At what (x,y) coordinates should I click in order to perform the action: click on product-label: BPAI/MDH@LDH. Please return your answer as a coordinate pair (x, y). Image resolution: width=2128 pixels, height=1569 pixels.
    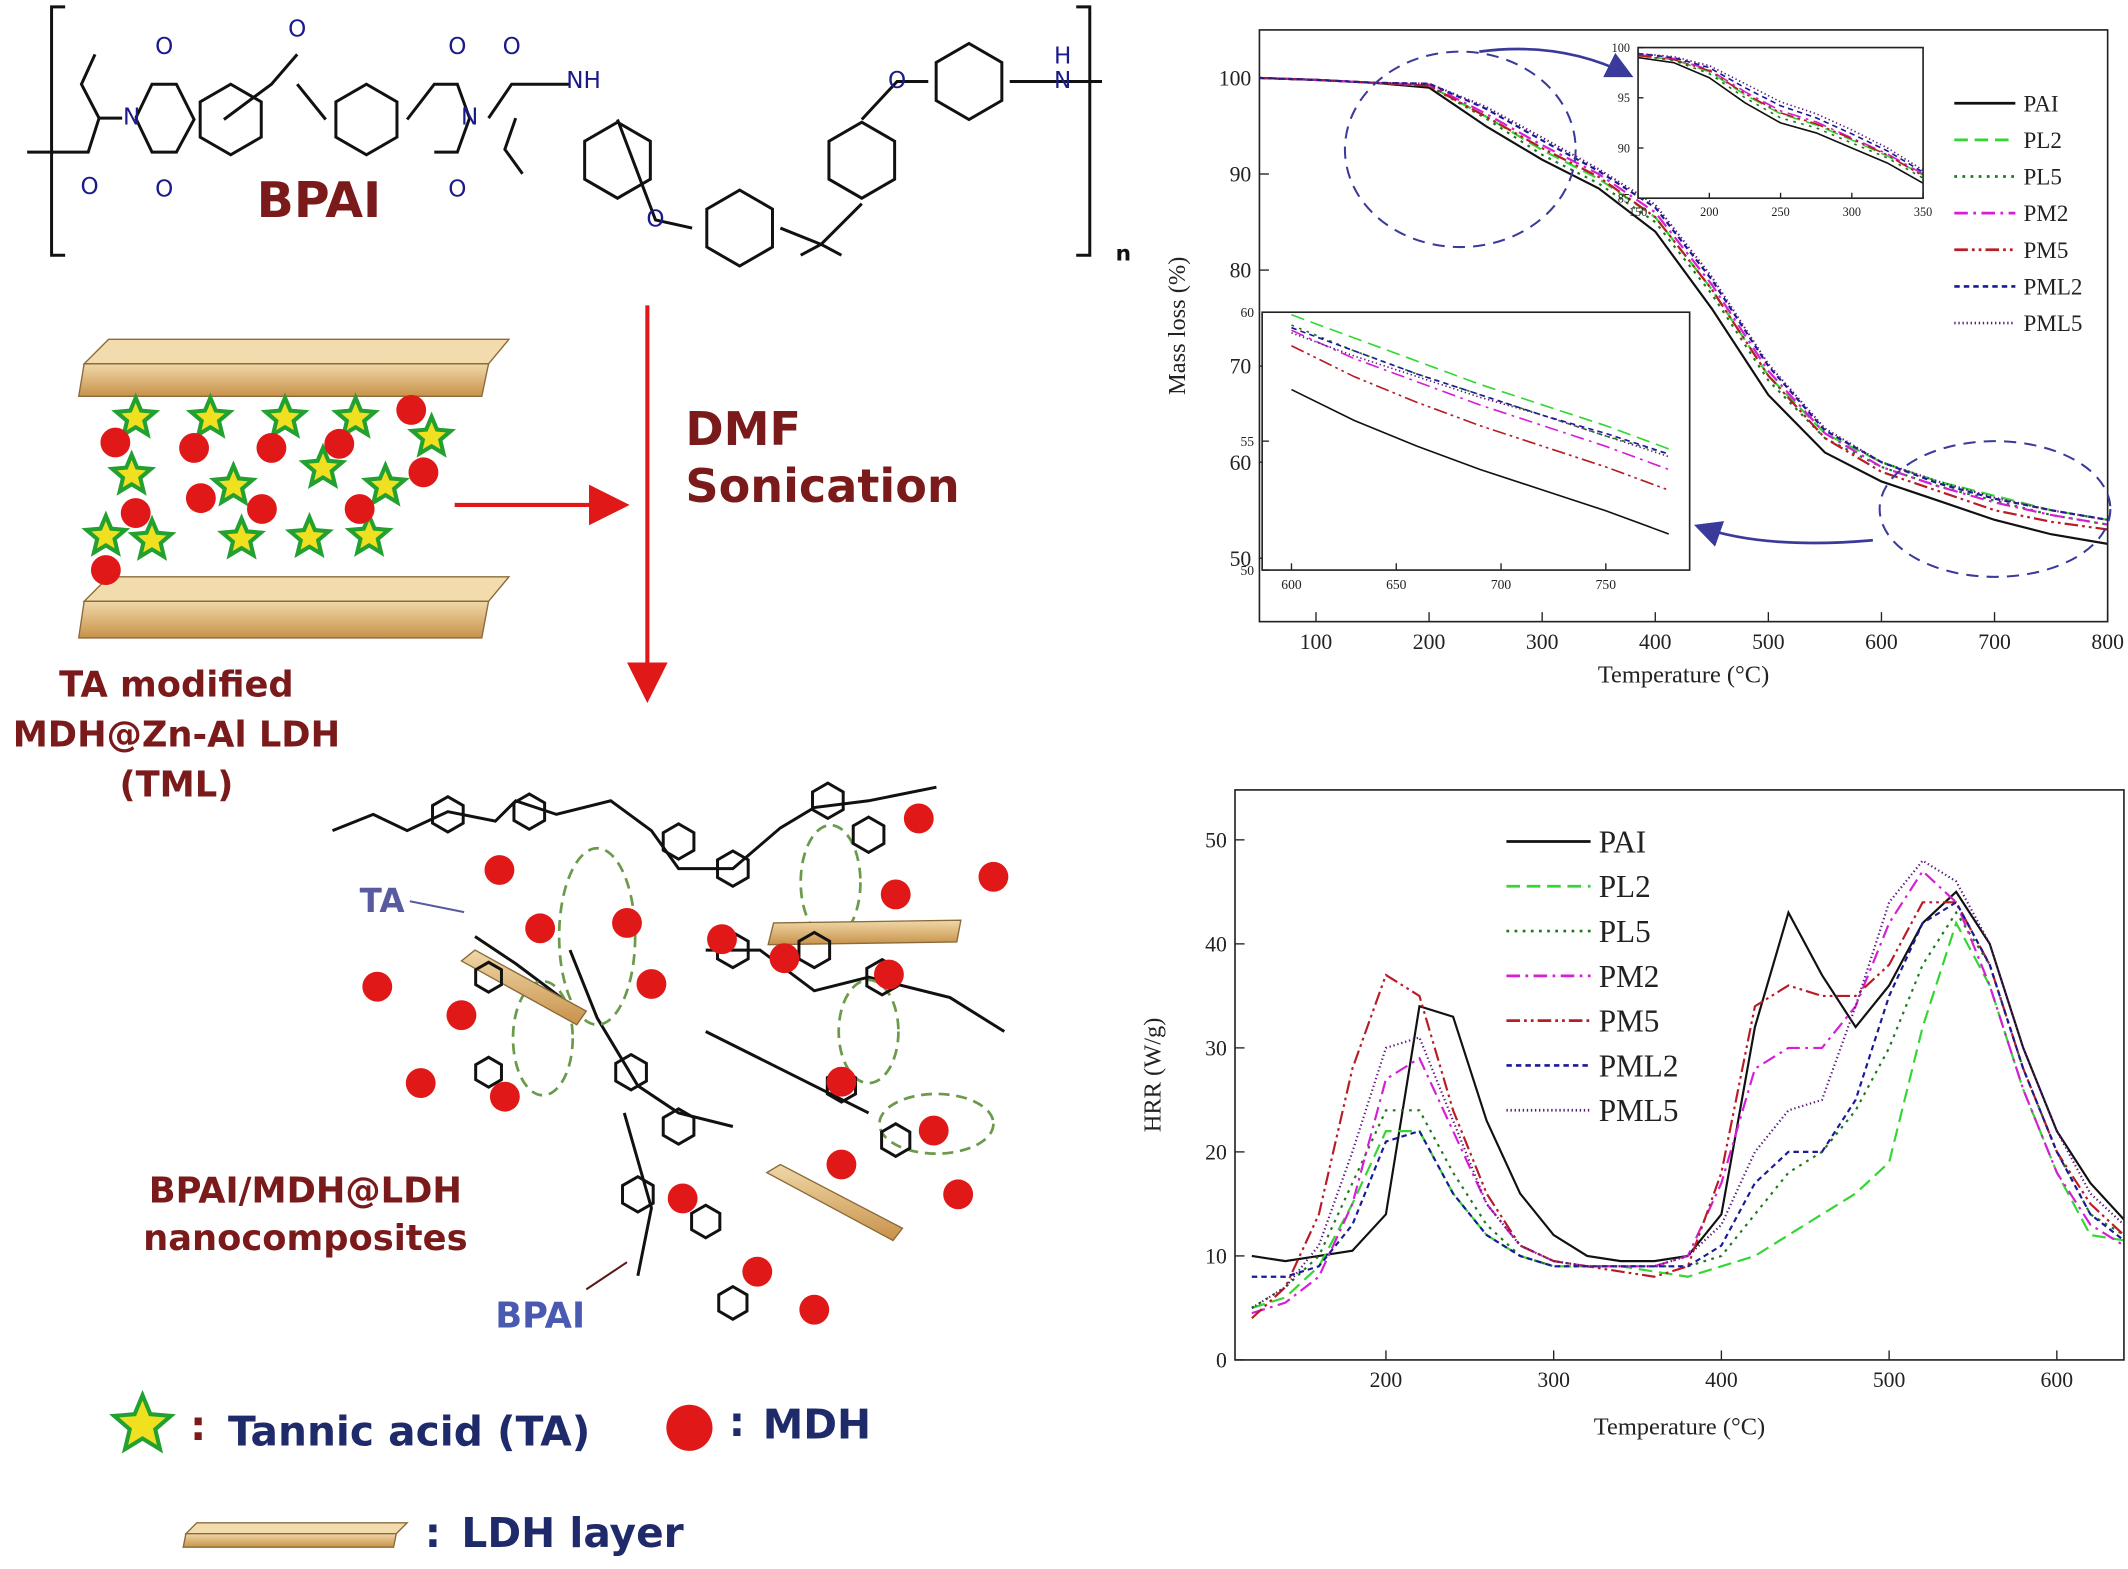
    Looking at the image, I should click on (305, 1191).